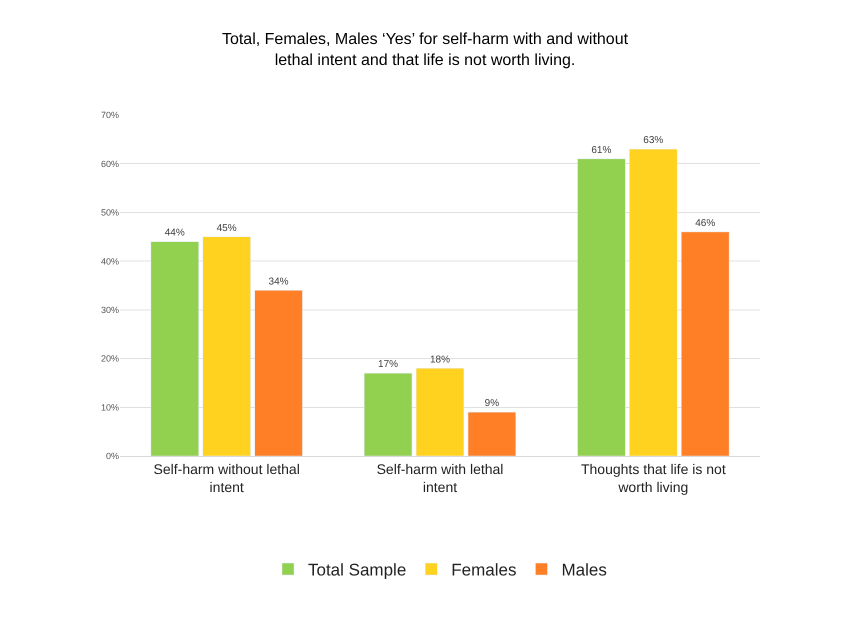 The width and height of the screenshot is (850, 631). What do you see at coordinates (388, 364) in the screenshot?
I see `data-label: 17%` at bounding box center [388, 364].